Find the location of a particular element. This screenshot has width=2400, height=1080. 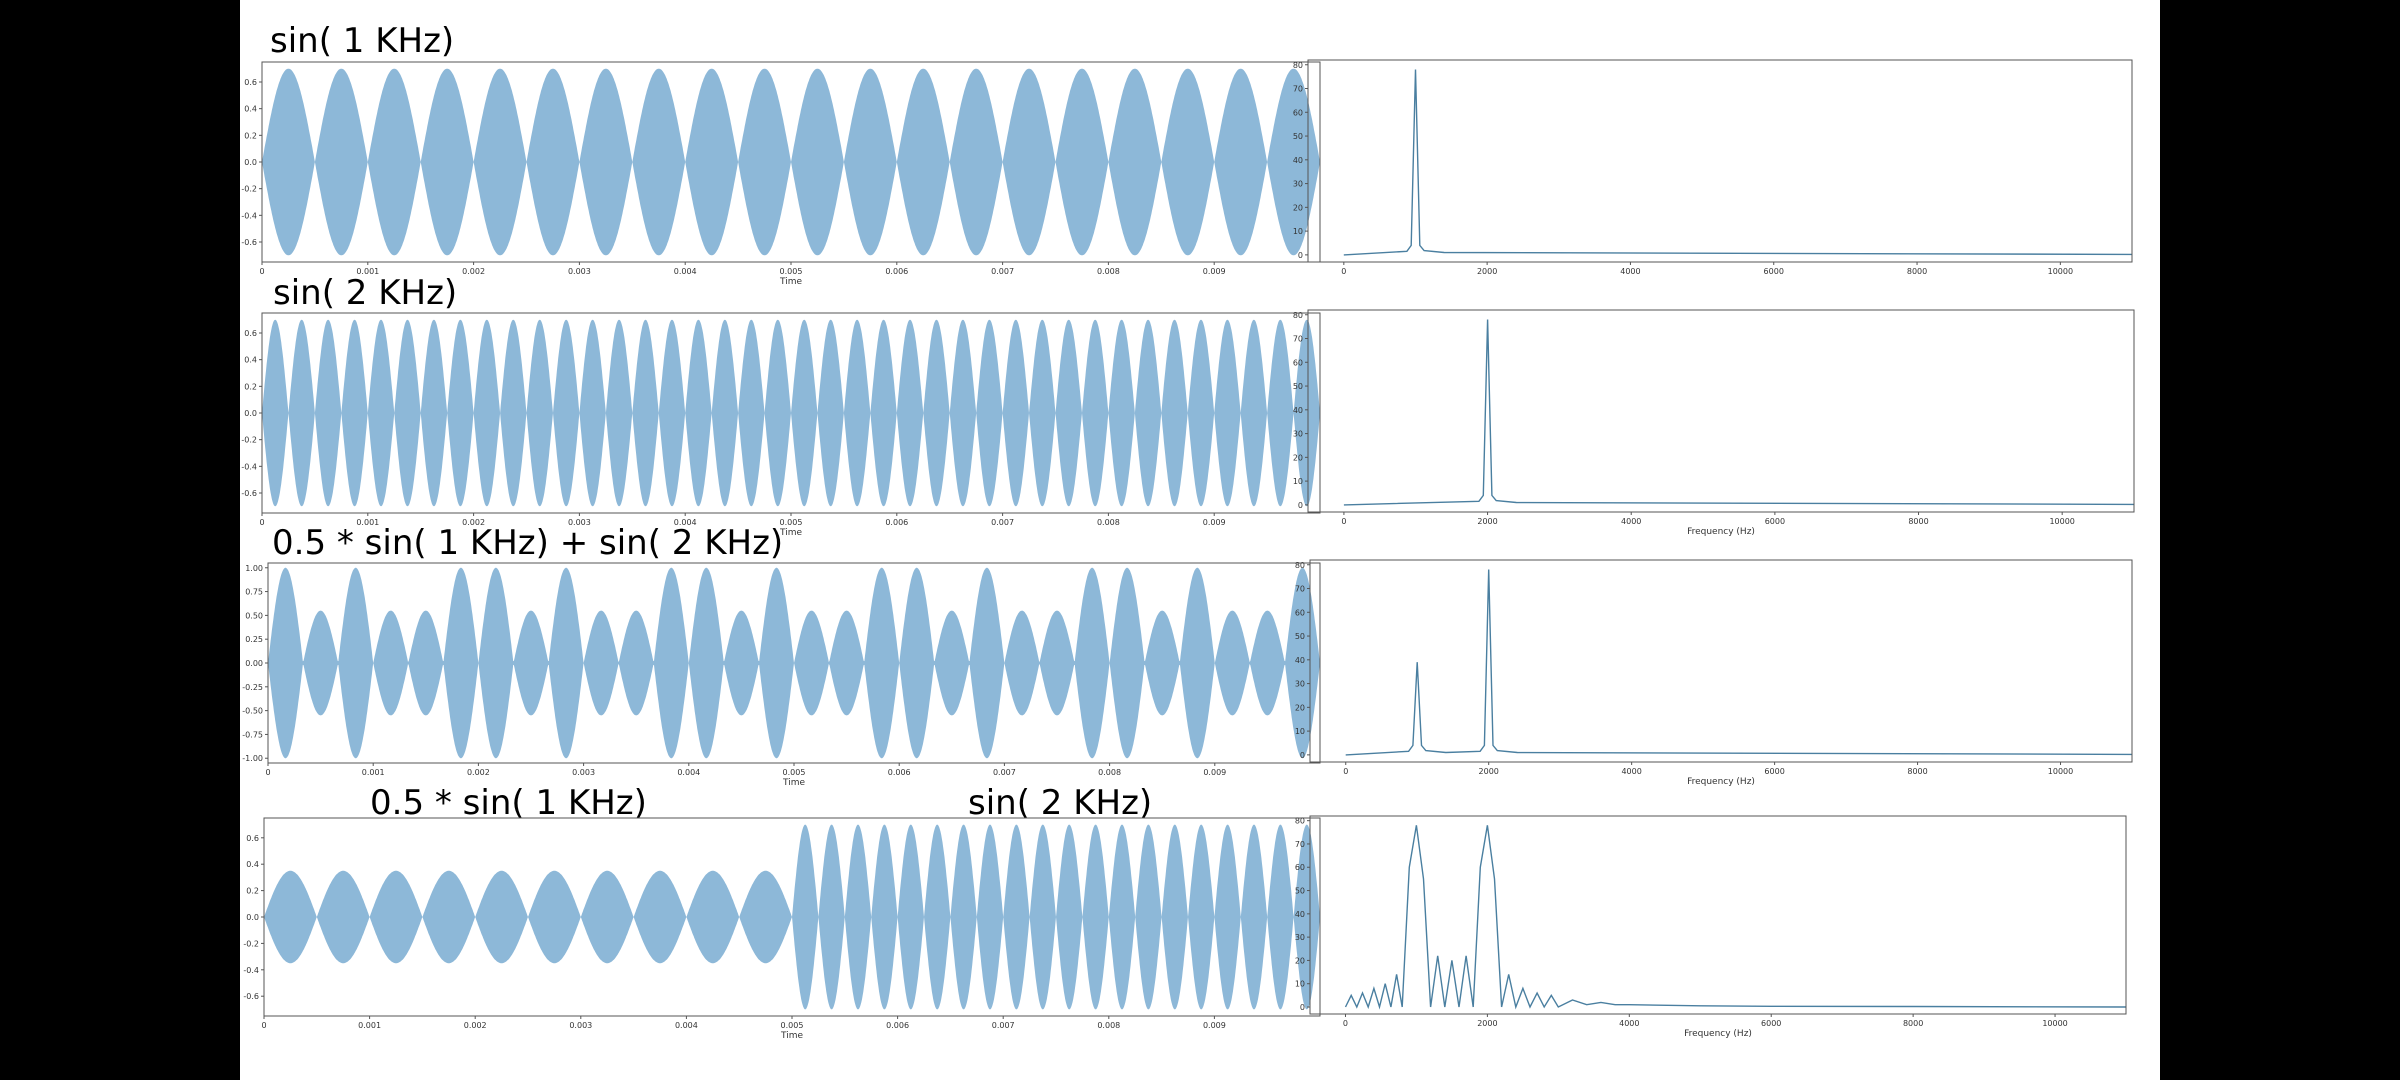

x-tick-label: 0.007 is located at coordinates (1003, 1025).